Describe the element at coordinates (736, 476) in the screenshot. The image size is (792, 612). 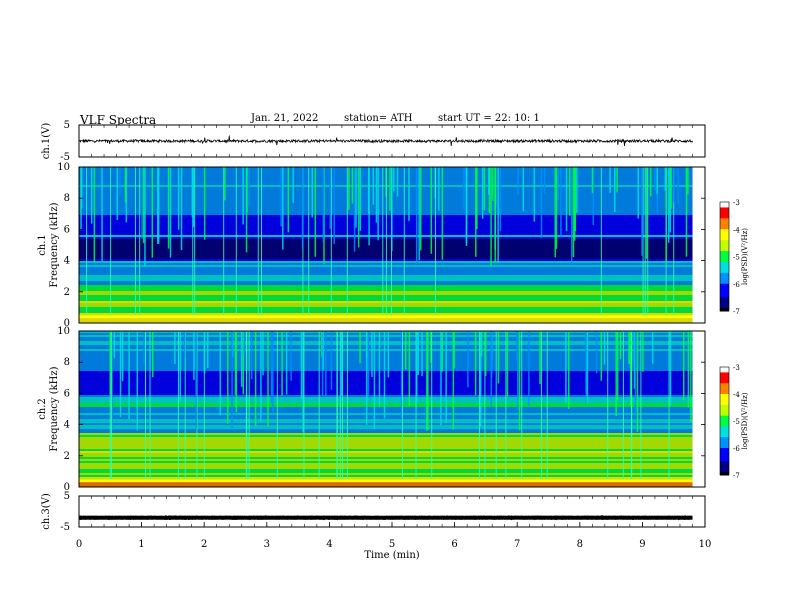
I see `ch2-spectrogram-colorbar-tick-4: -7` at that location.